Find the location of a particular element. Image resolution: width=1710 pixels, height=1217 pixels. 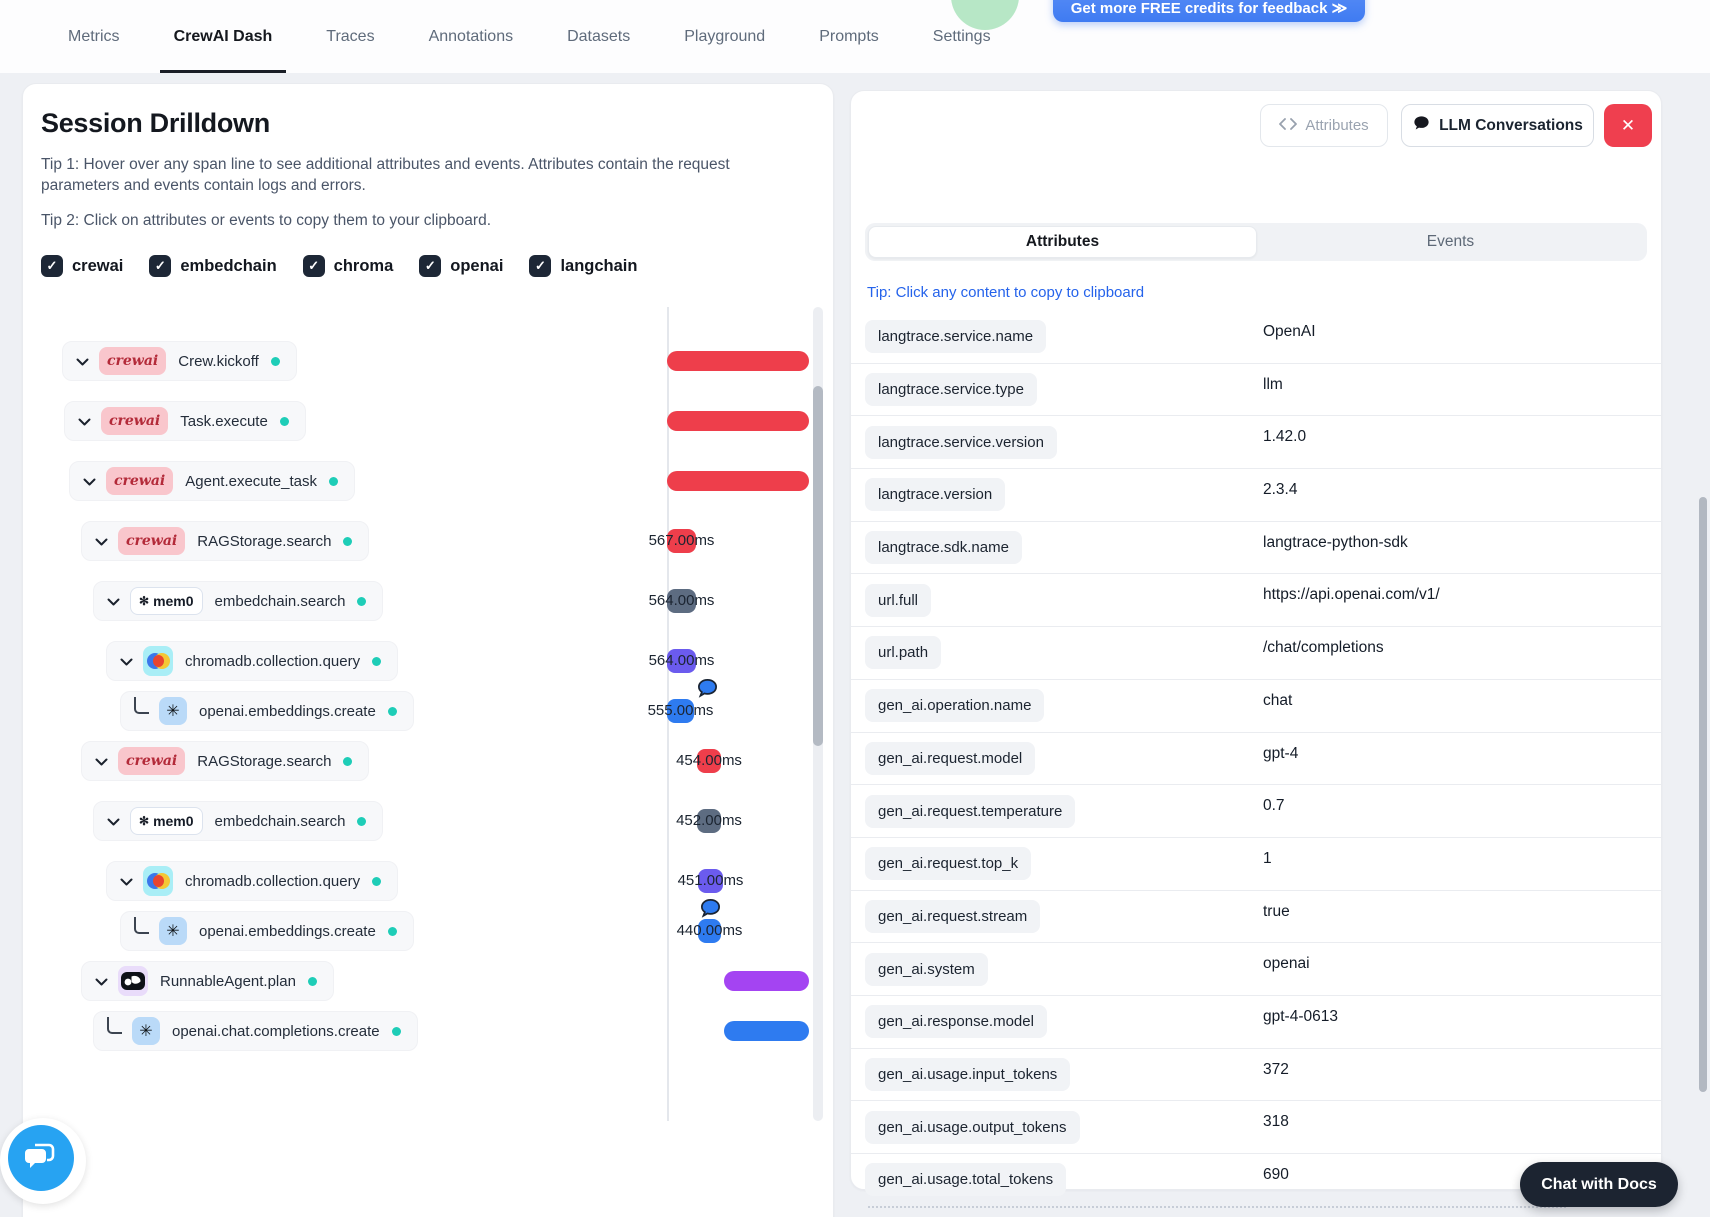

span-row-openai-chat-completions-create: ✳ openai.chat.completions.create is located at coordinates (255, 1031).